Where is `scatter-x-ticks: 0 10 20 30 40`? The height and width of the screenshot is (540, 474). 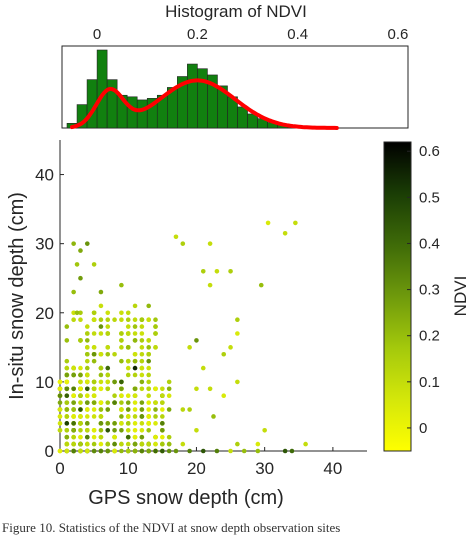
scatter-x-ticks: 0 10 20 30 40 is located at coordinates (198, 462).